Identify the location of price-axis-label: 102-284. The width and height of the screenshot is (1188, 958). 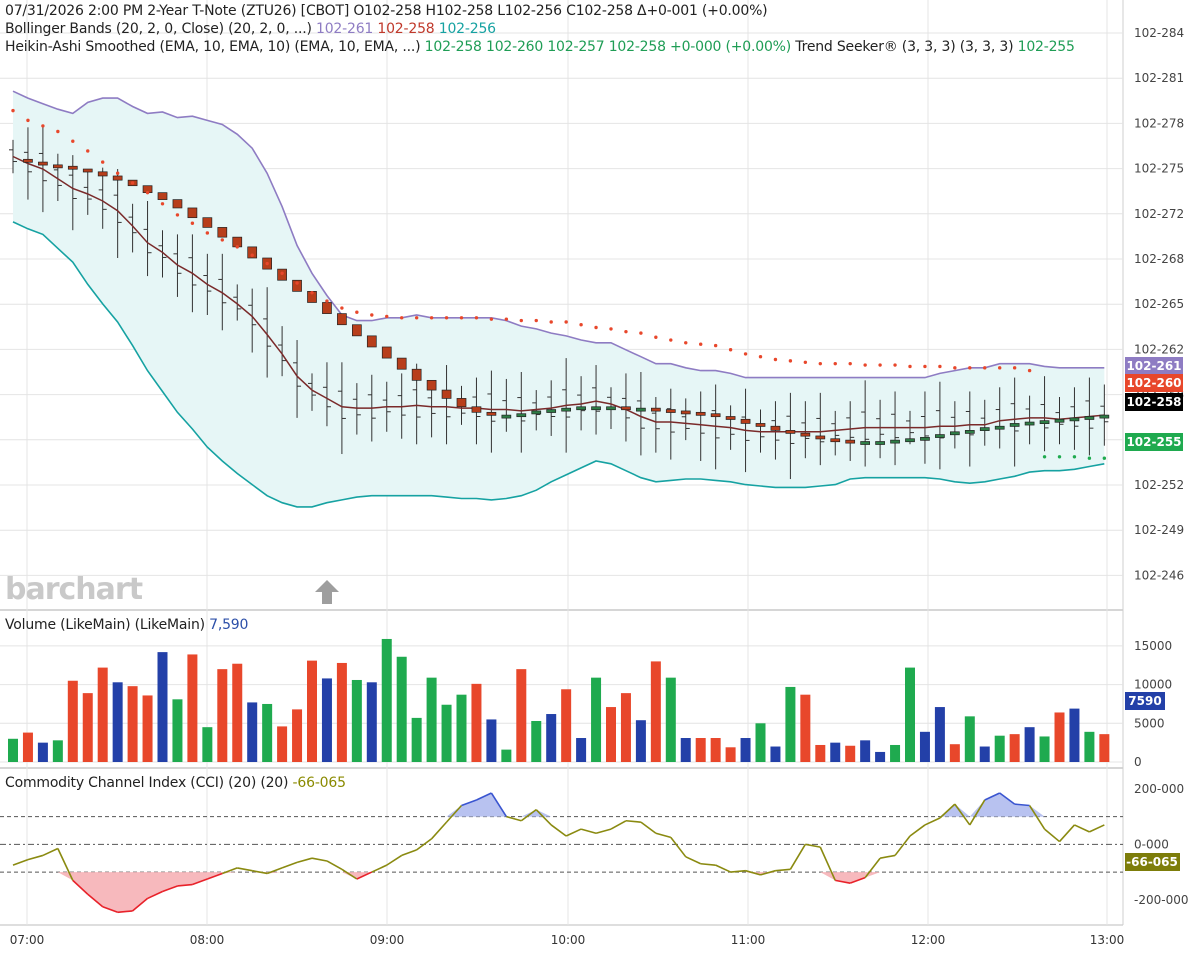
(1159, 33).